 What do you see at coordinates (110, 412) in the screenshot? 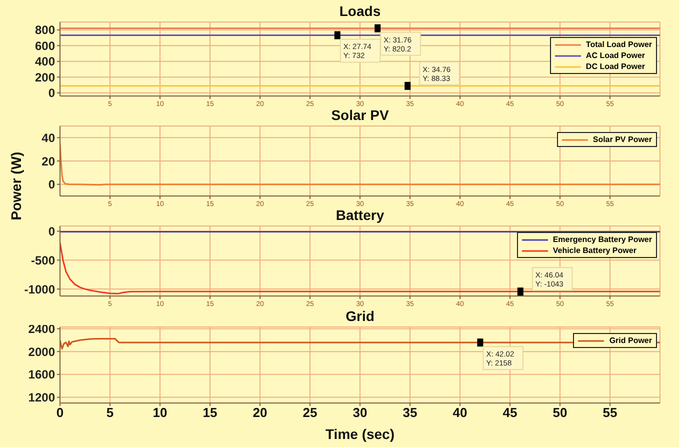
I see `x-tick-label: 5` at bounding box center [110, 412].